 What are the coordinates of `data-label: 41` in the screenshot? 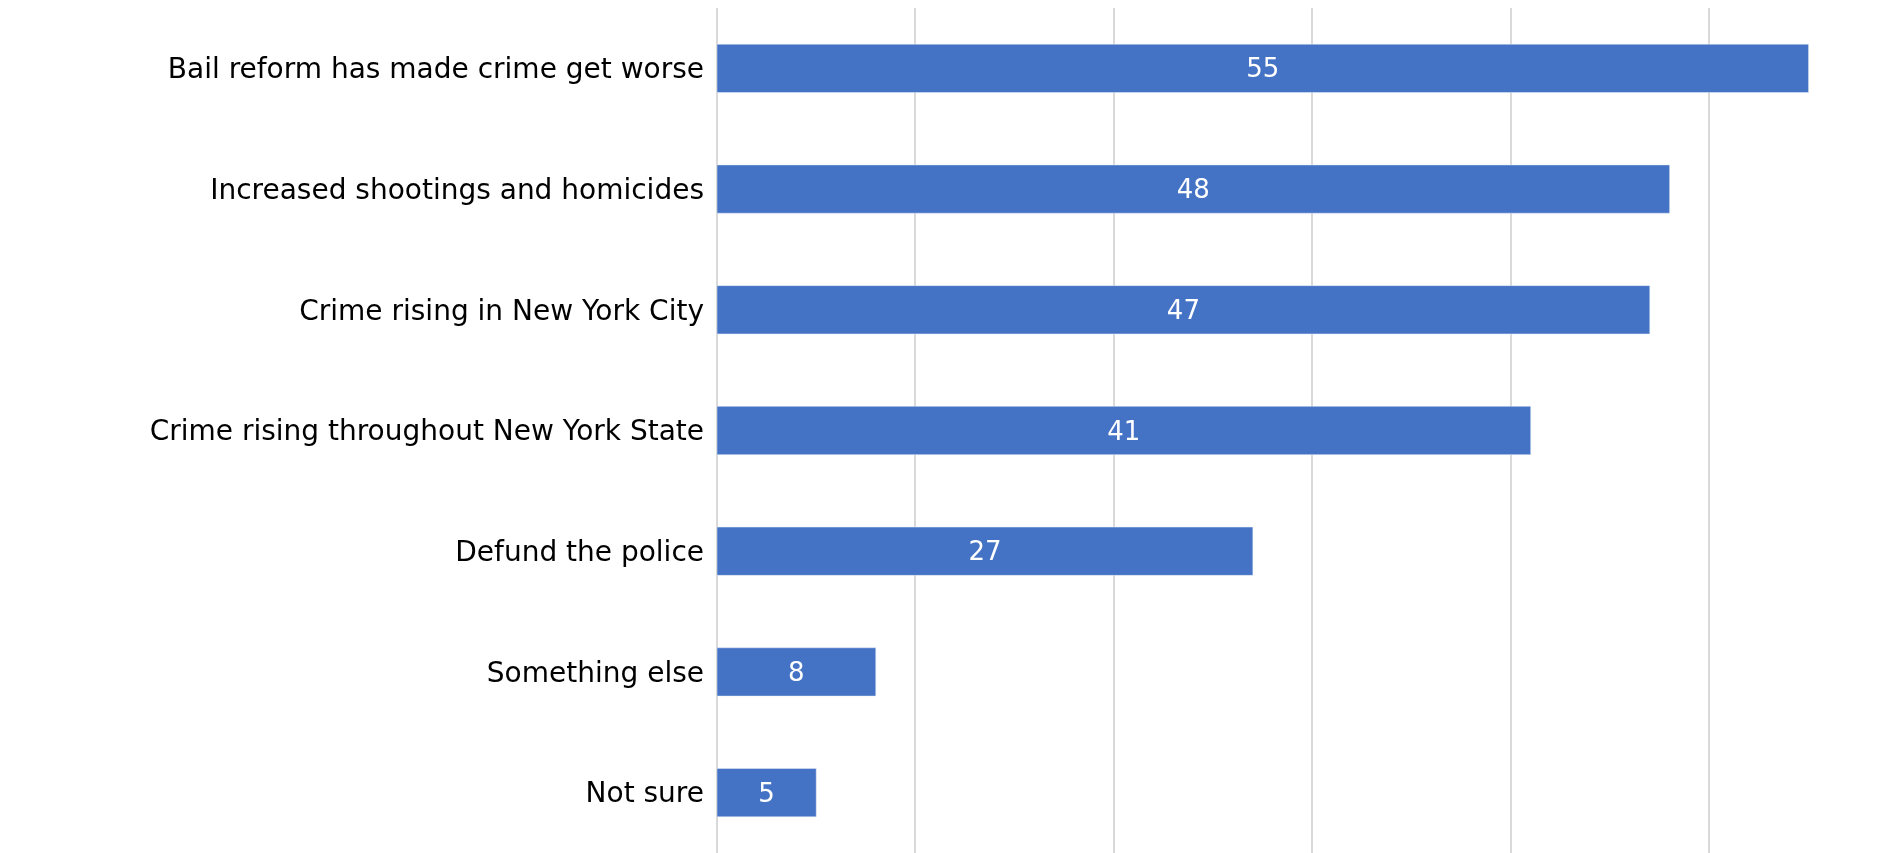 It's located at (1124, 430).